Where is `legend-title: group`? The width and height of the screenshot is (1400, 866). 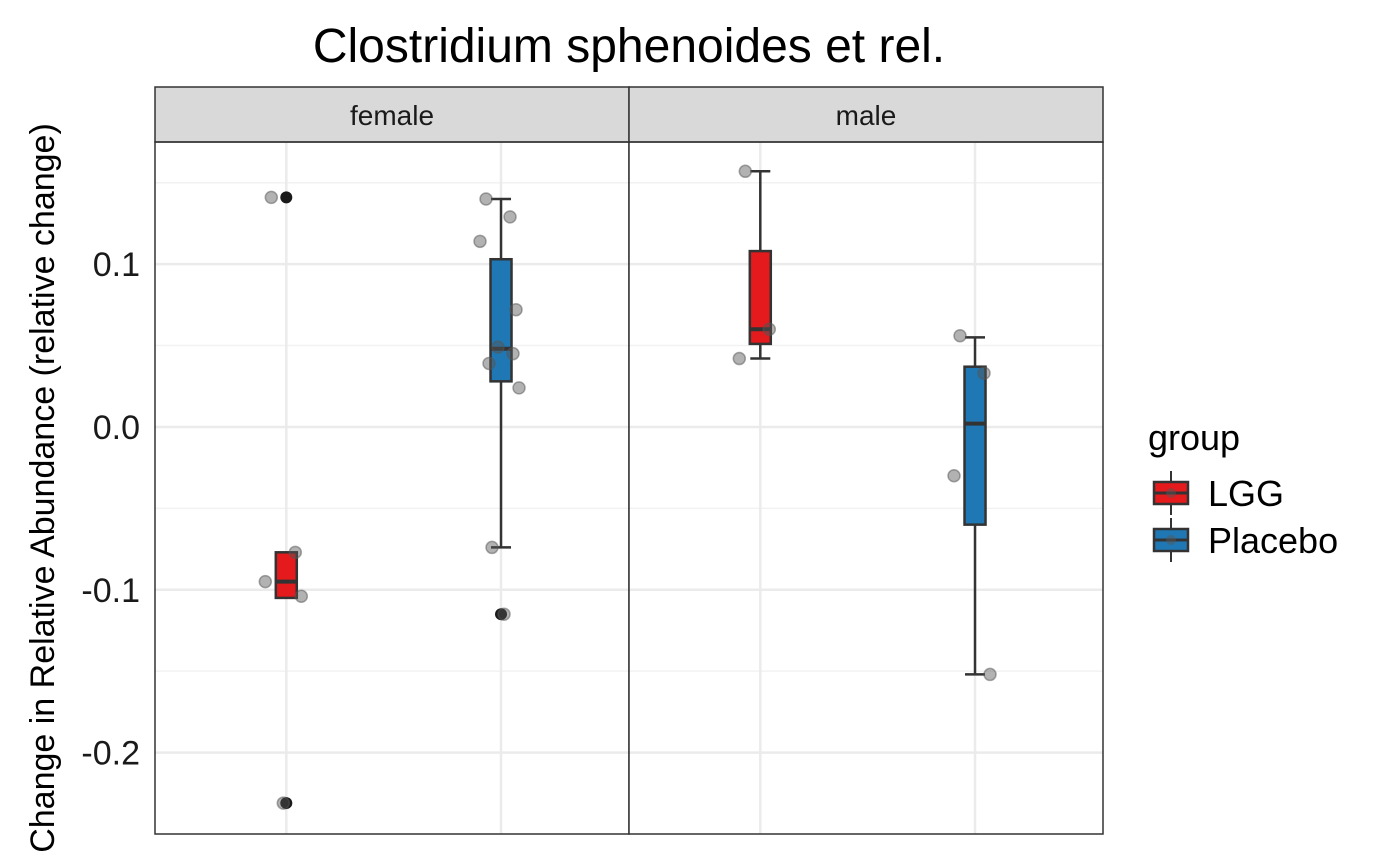 legend-title: group is located at coordinates (1194, 437).